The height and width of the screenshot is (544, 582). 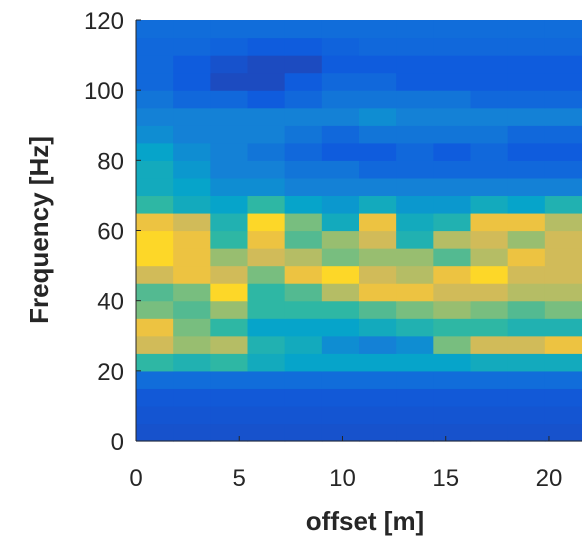 I want to click on y-tick-label: 120, so click(x=104, y=21).